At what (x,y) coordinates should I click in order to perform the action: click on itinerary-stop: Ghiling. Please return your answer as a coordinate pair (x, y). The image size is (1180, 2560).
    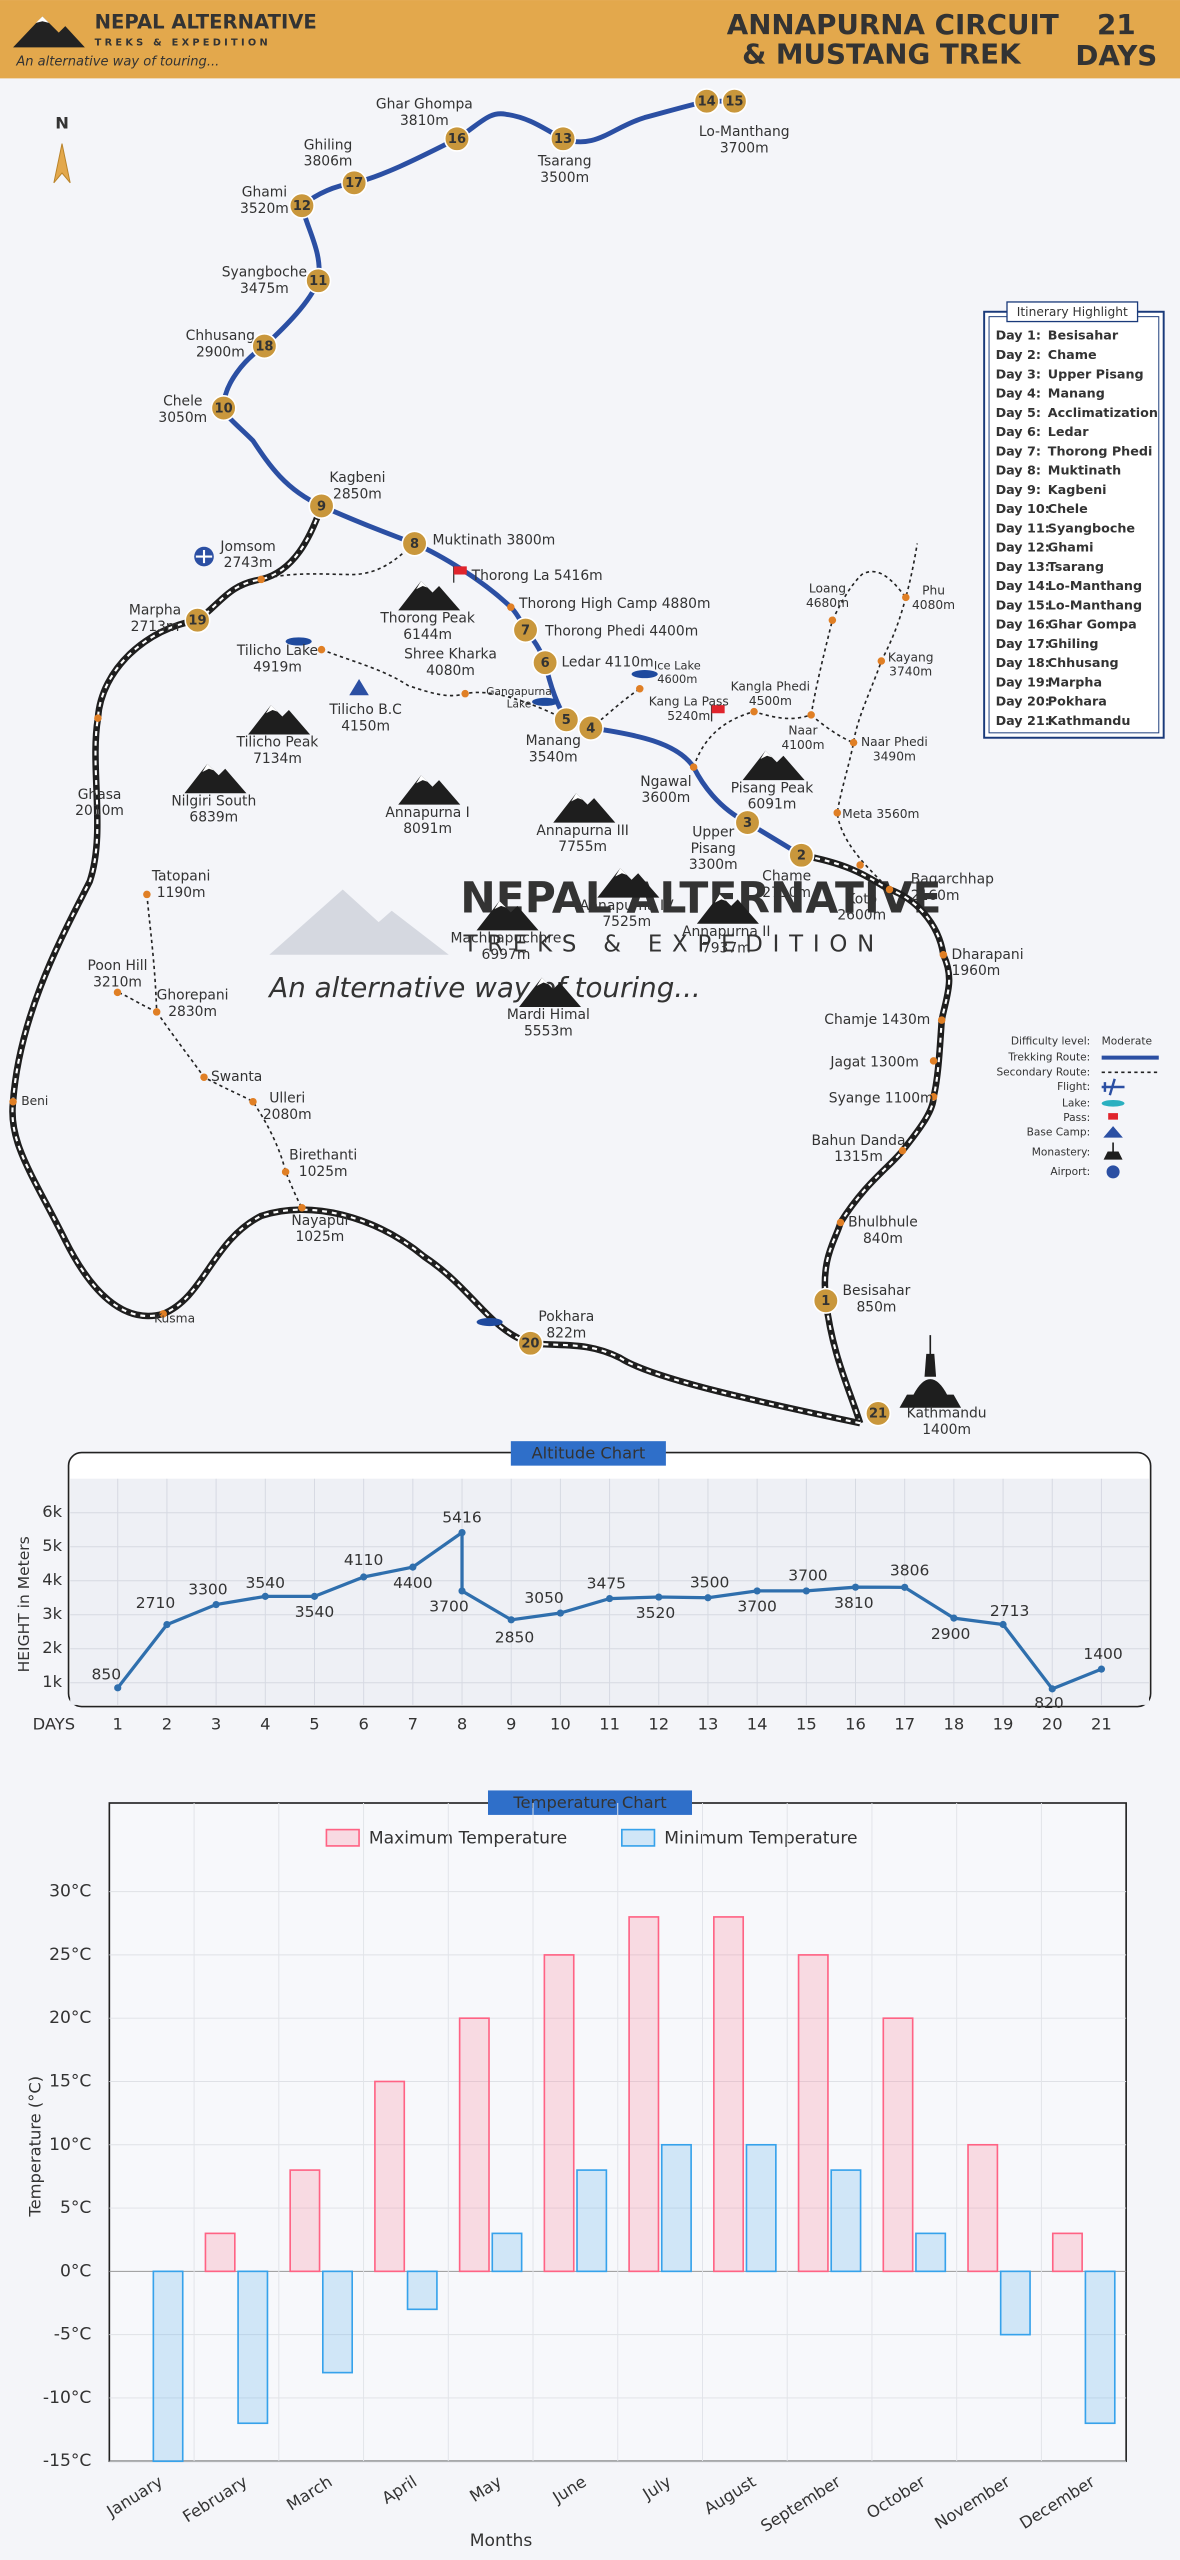
    Looking at the image, I should click on (1073, 644).